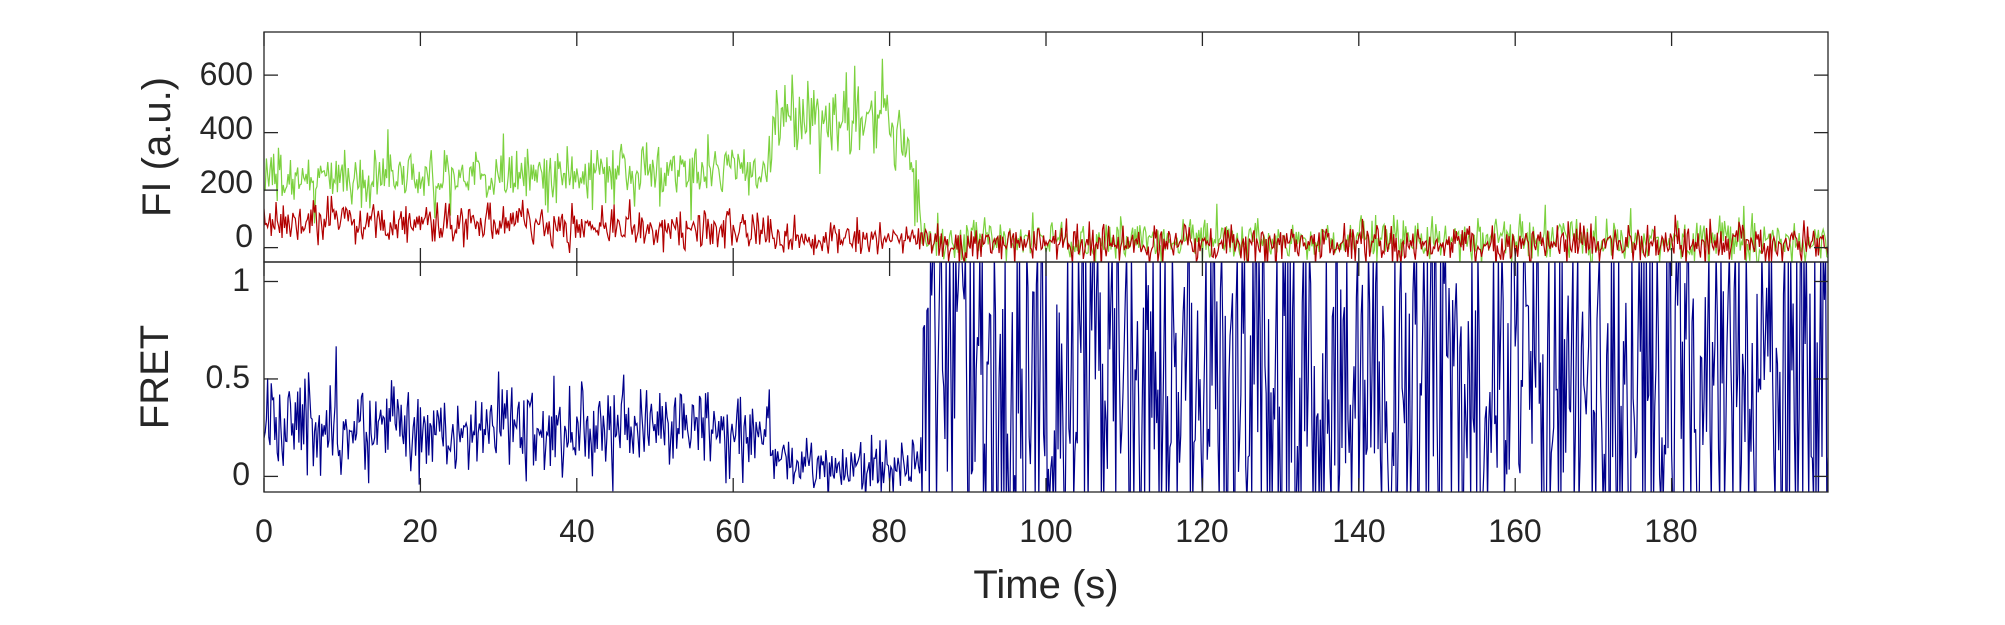  I want to click on acceptor-intensity-trace, so click(1046, 228).